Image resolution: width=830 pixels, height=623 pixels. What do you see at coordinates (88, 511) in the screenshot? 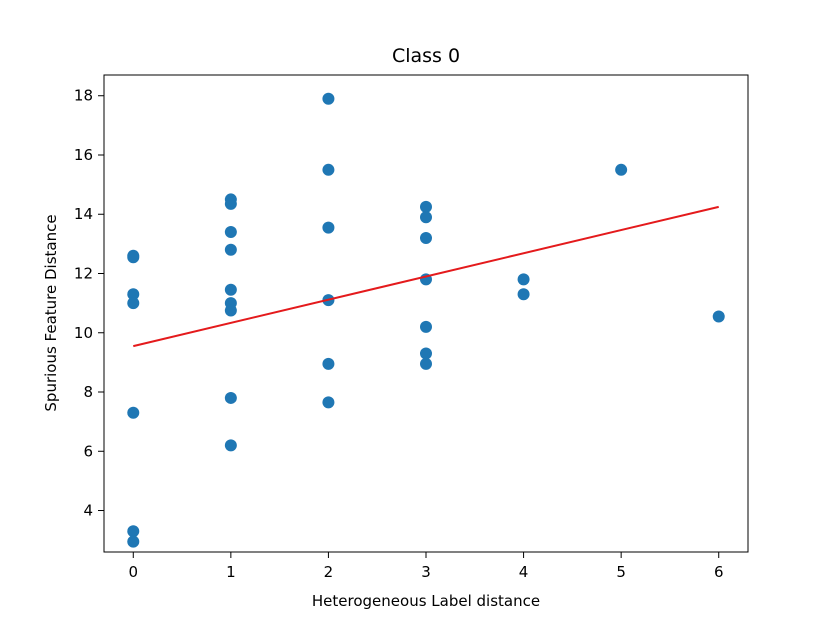
I see `y-tick-label: 4` at bounding box center [88, 511].